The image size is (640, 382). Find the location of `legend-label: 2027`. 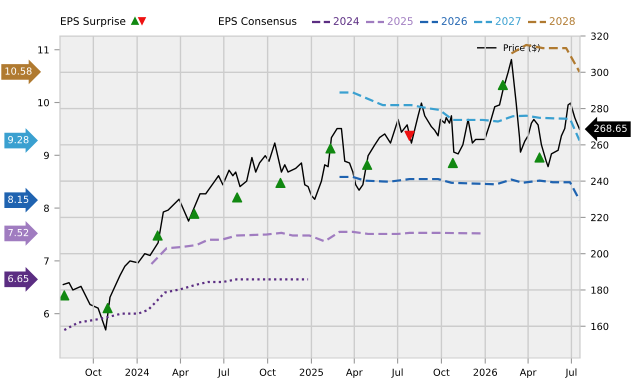

legend-label: 2027 is located at coordinates (508, 21).